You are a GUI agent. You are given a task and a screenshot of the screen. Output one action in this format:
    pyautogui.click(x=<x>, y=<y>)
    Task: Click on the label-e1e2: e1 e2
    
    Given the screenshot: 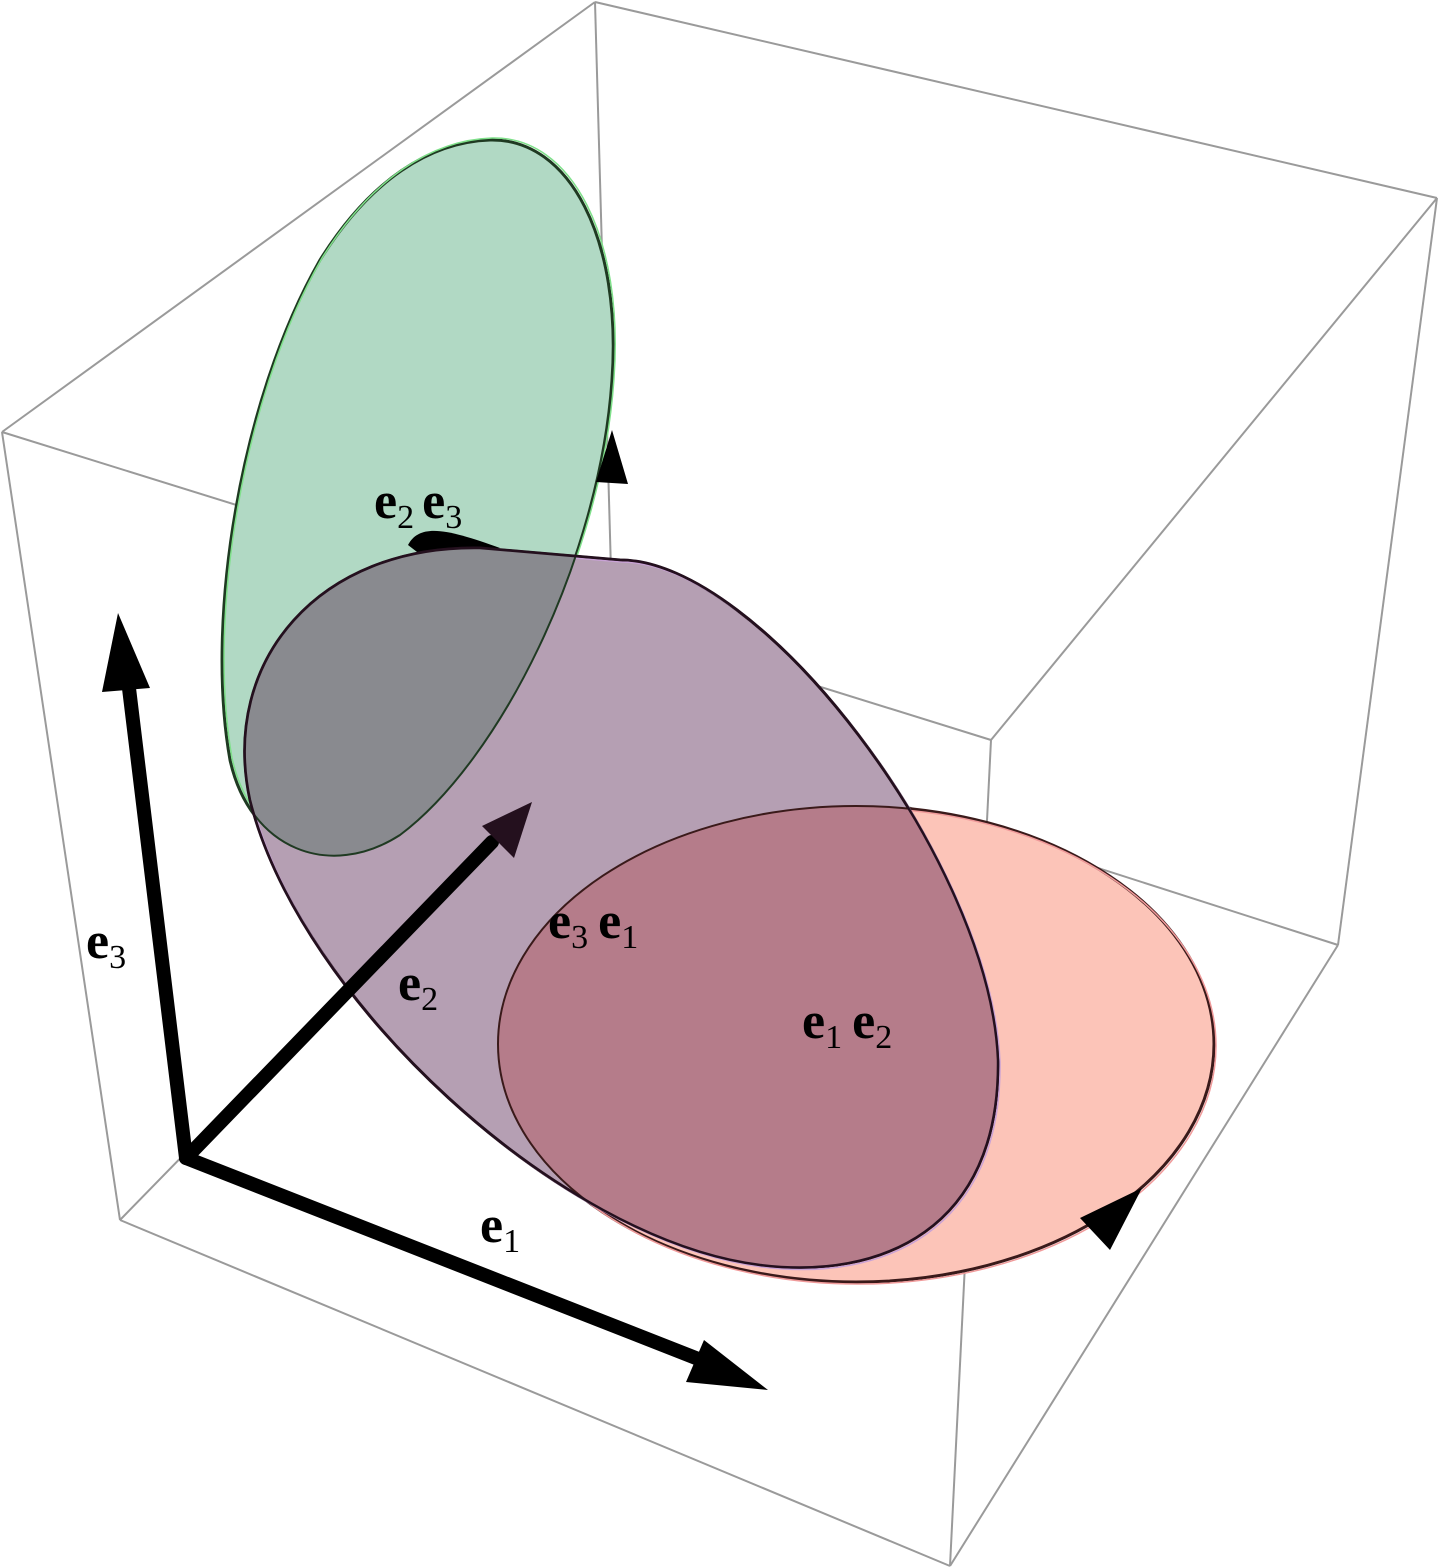 What is the action you would take?
    pyautogui.click(x=847, y=1024)
    